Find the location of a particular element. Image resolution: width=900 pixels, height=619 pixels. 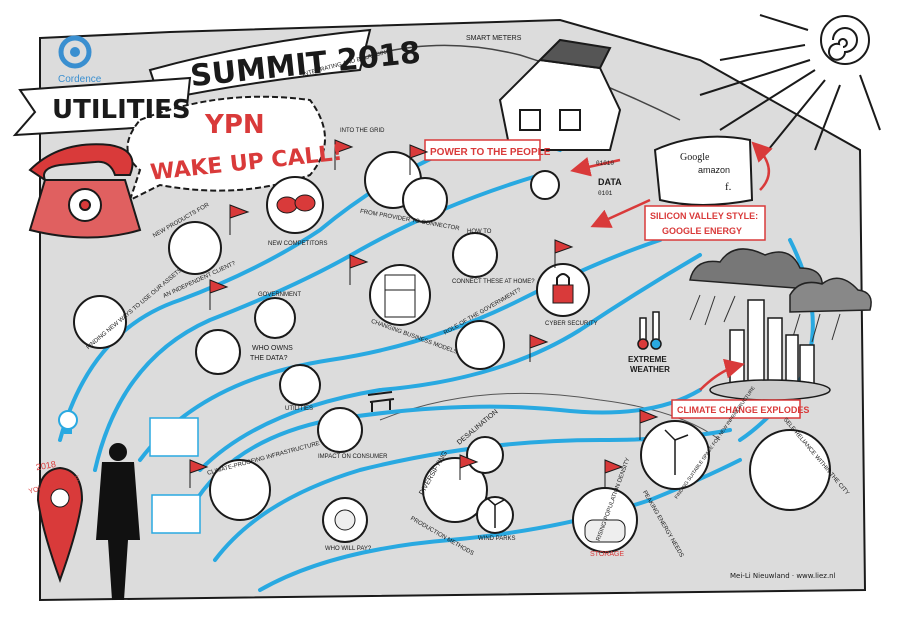

power-caption-box is located at coordinates (482, 150).